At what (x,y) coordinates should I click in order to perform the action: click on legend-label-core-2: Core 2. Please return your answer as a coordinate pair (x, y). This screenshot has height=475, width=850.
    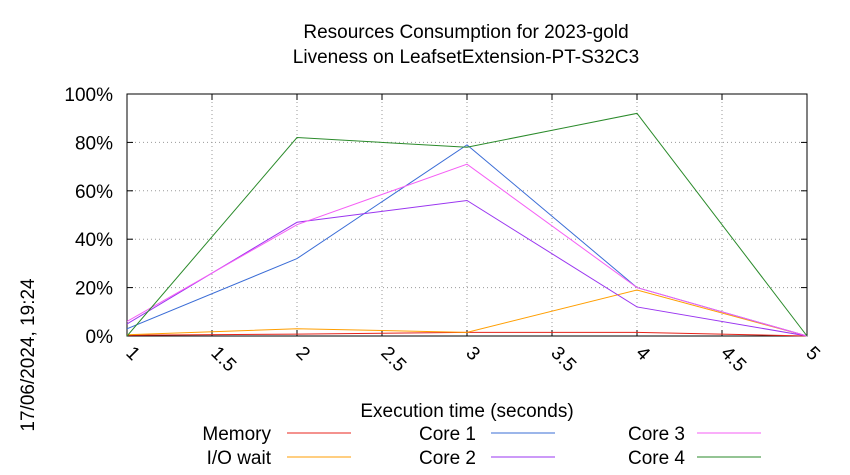
    Looking at the image, I should click on (447, 458).